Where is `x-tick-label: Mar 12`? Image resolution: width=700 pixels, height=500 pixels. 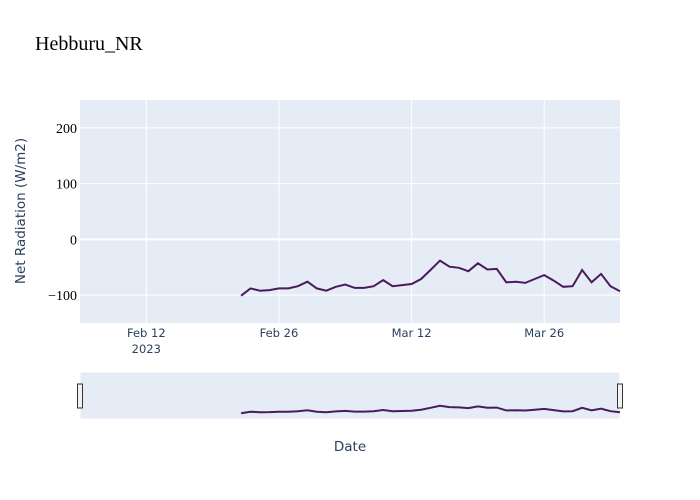 x-tick-label: Mar 12 is located at coordinates (412, 333).